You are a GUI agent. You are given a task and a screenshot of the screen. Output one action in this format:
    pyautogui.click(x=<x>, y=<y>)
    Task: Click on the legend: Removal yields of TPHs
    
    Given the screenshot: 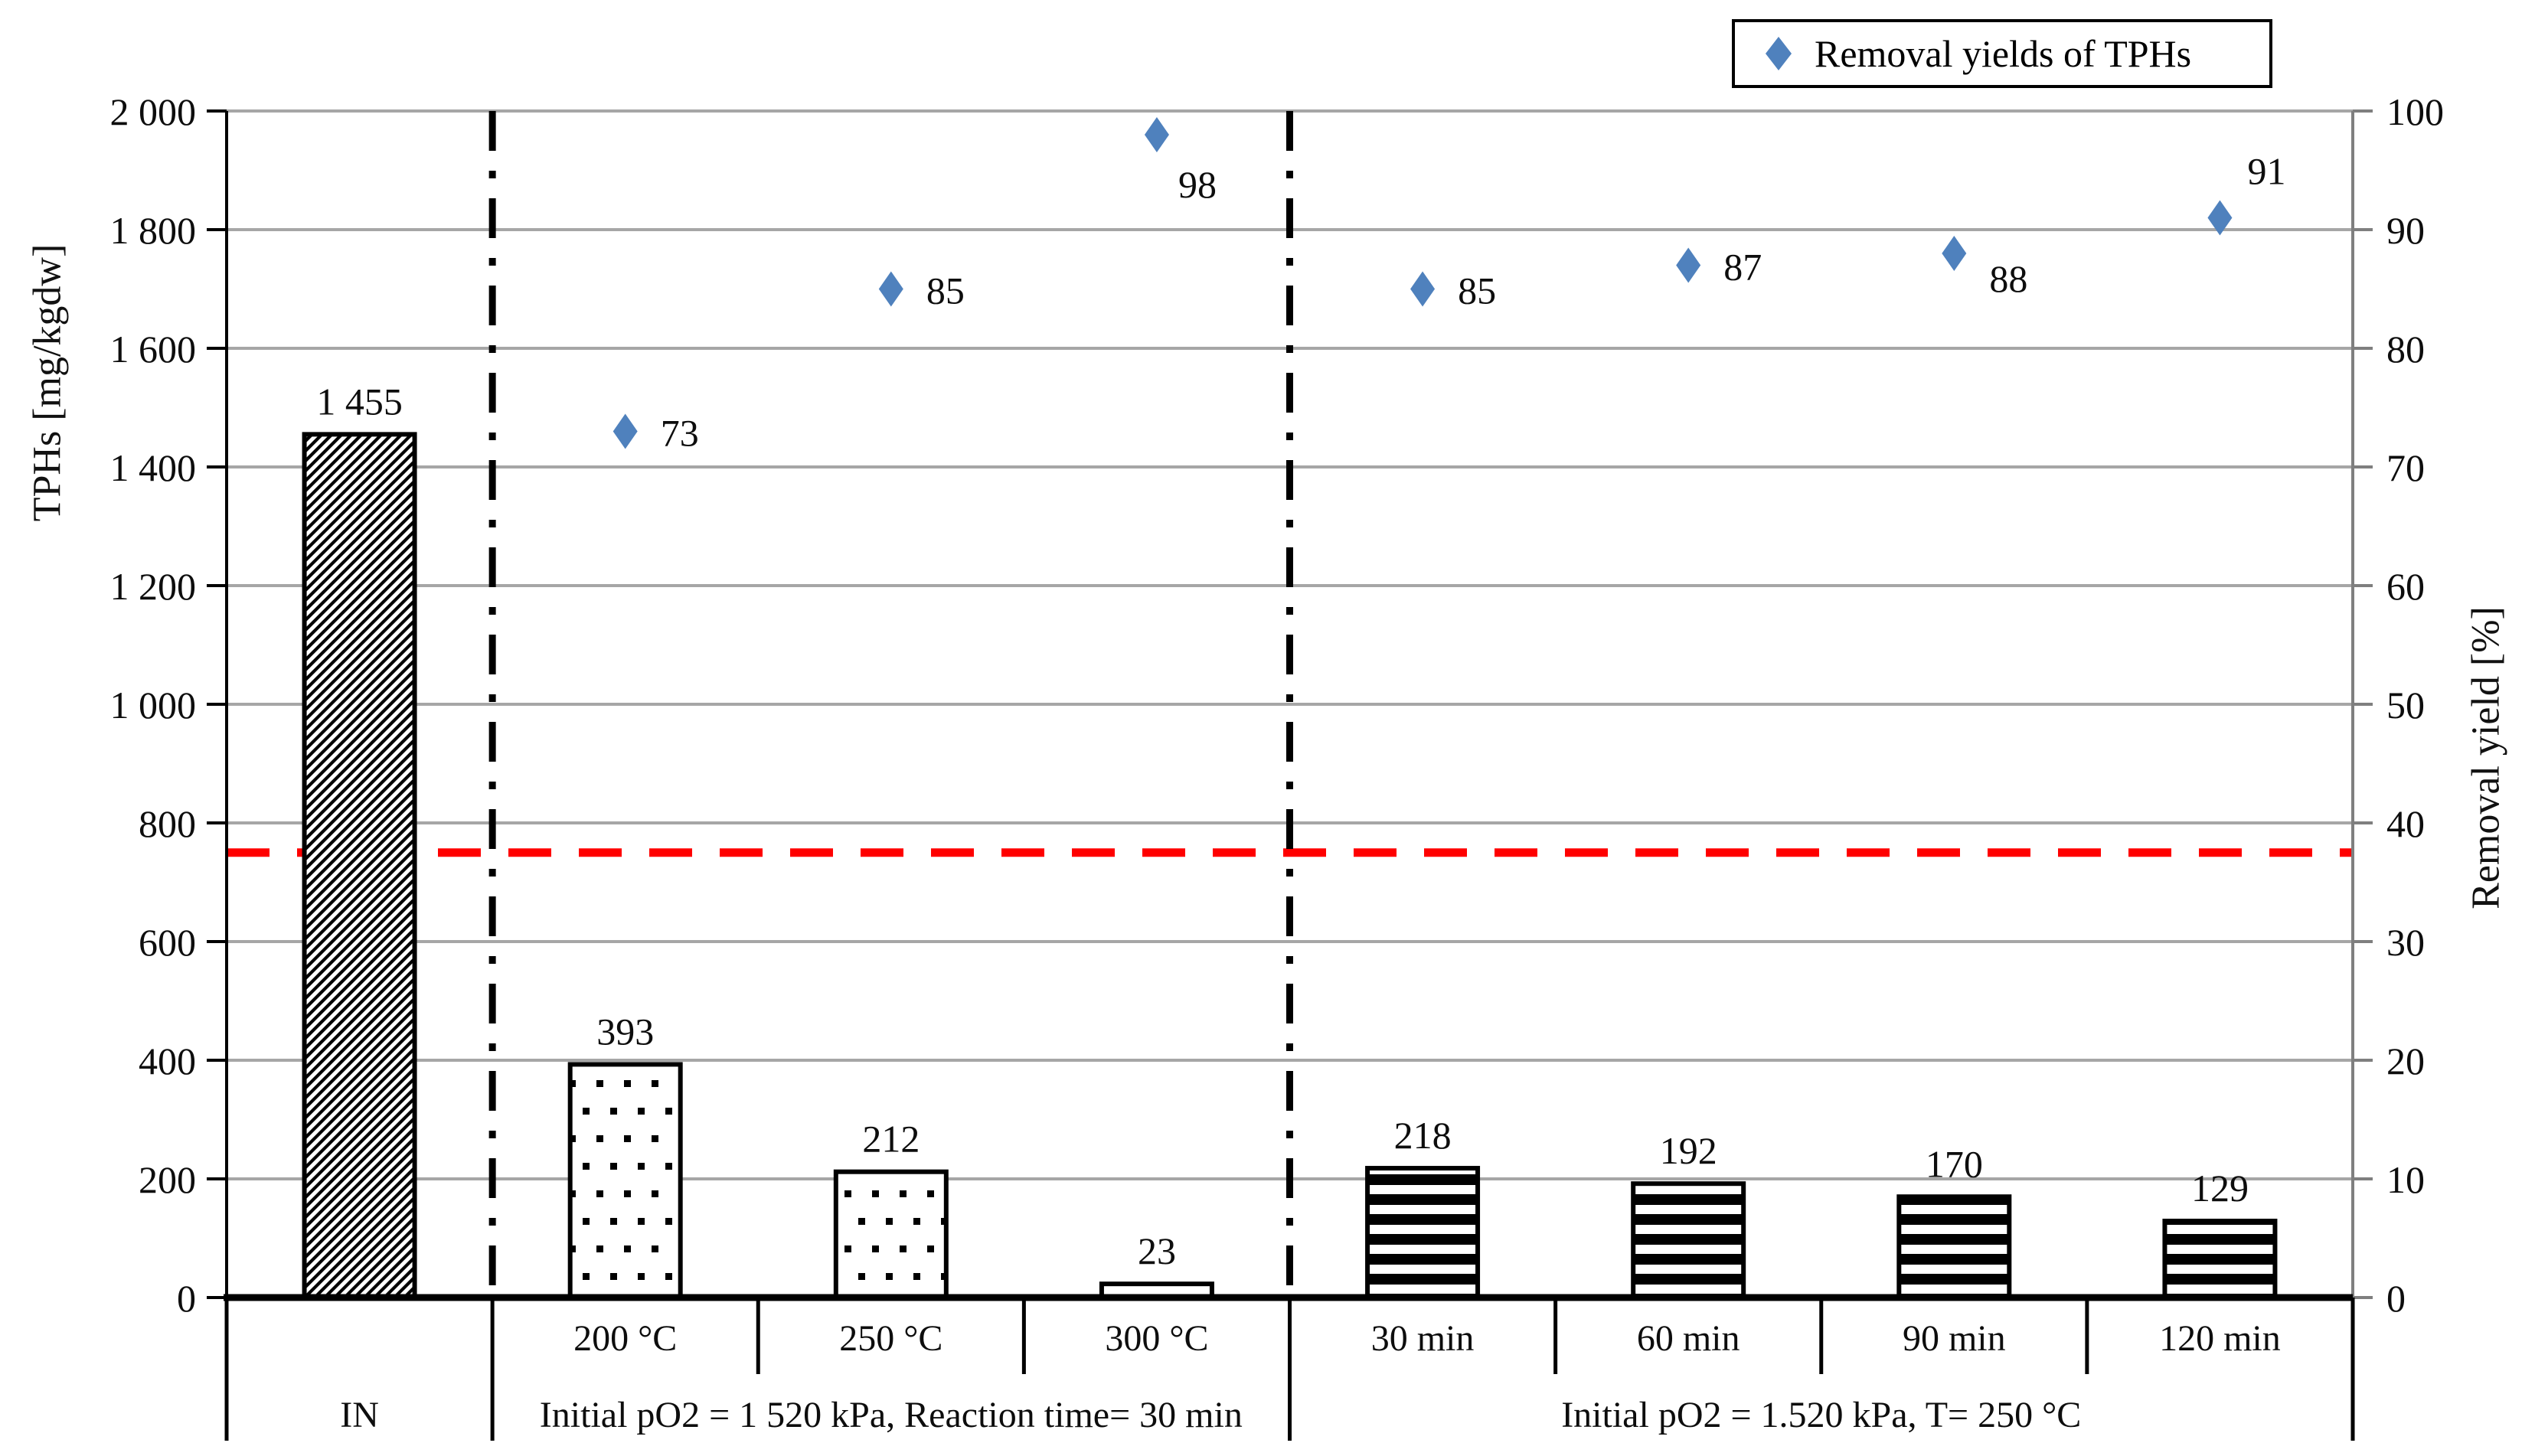 What is the action you would take?
    pyautogui.click(x=2002, y=53)
    